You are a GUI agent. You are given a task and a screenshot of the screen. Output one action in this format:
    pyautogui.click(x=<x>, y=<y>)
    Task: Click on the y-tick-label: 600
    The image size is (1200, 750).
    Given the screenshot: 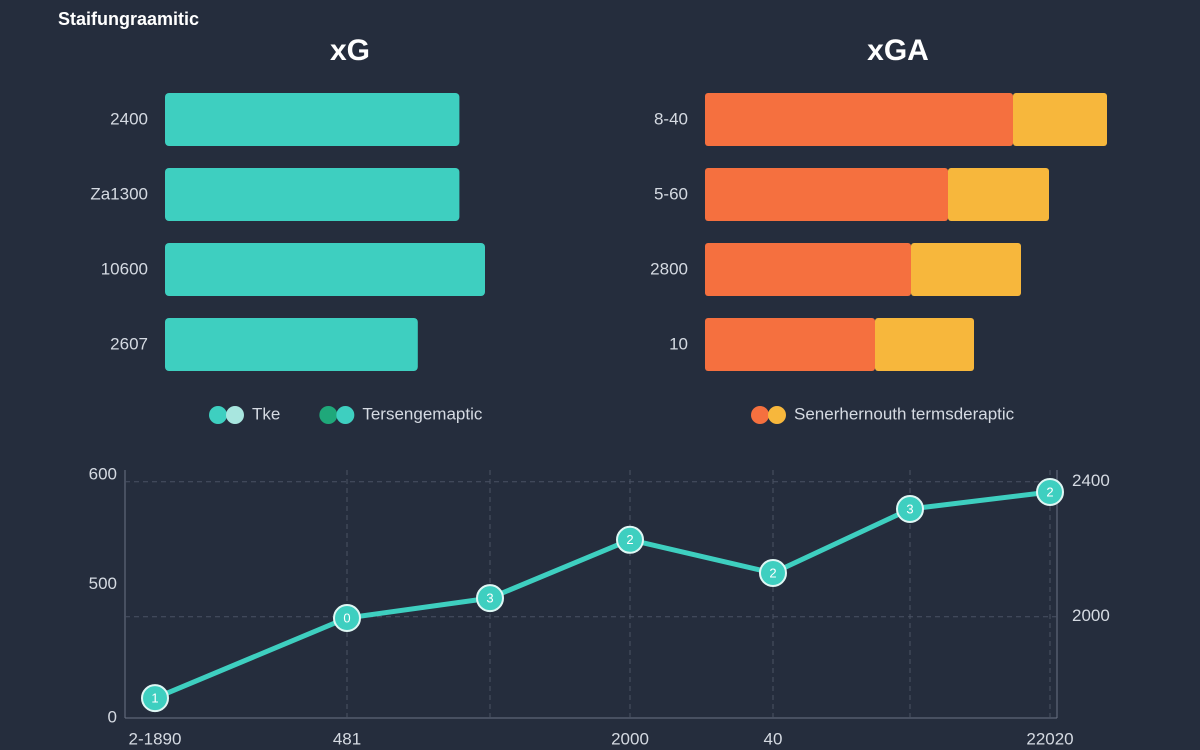 What is the action you would take?
    pyautogui.click(x=103, y=473)
    